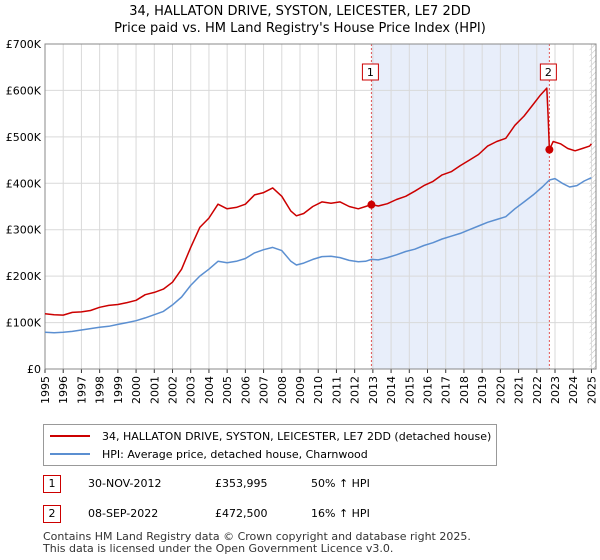  Describe the element at coordinates (24, 137) in the screenshot. I see `y-tick-label: £500K` at that location.